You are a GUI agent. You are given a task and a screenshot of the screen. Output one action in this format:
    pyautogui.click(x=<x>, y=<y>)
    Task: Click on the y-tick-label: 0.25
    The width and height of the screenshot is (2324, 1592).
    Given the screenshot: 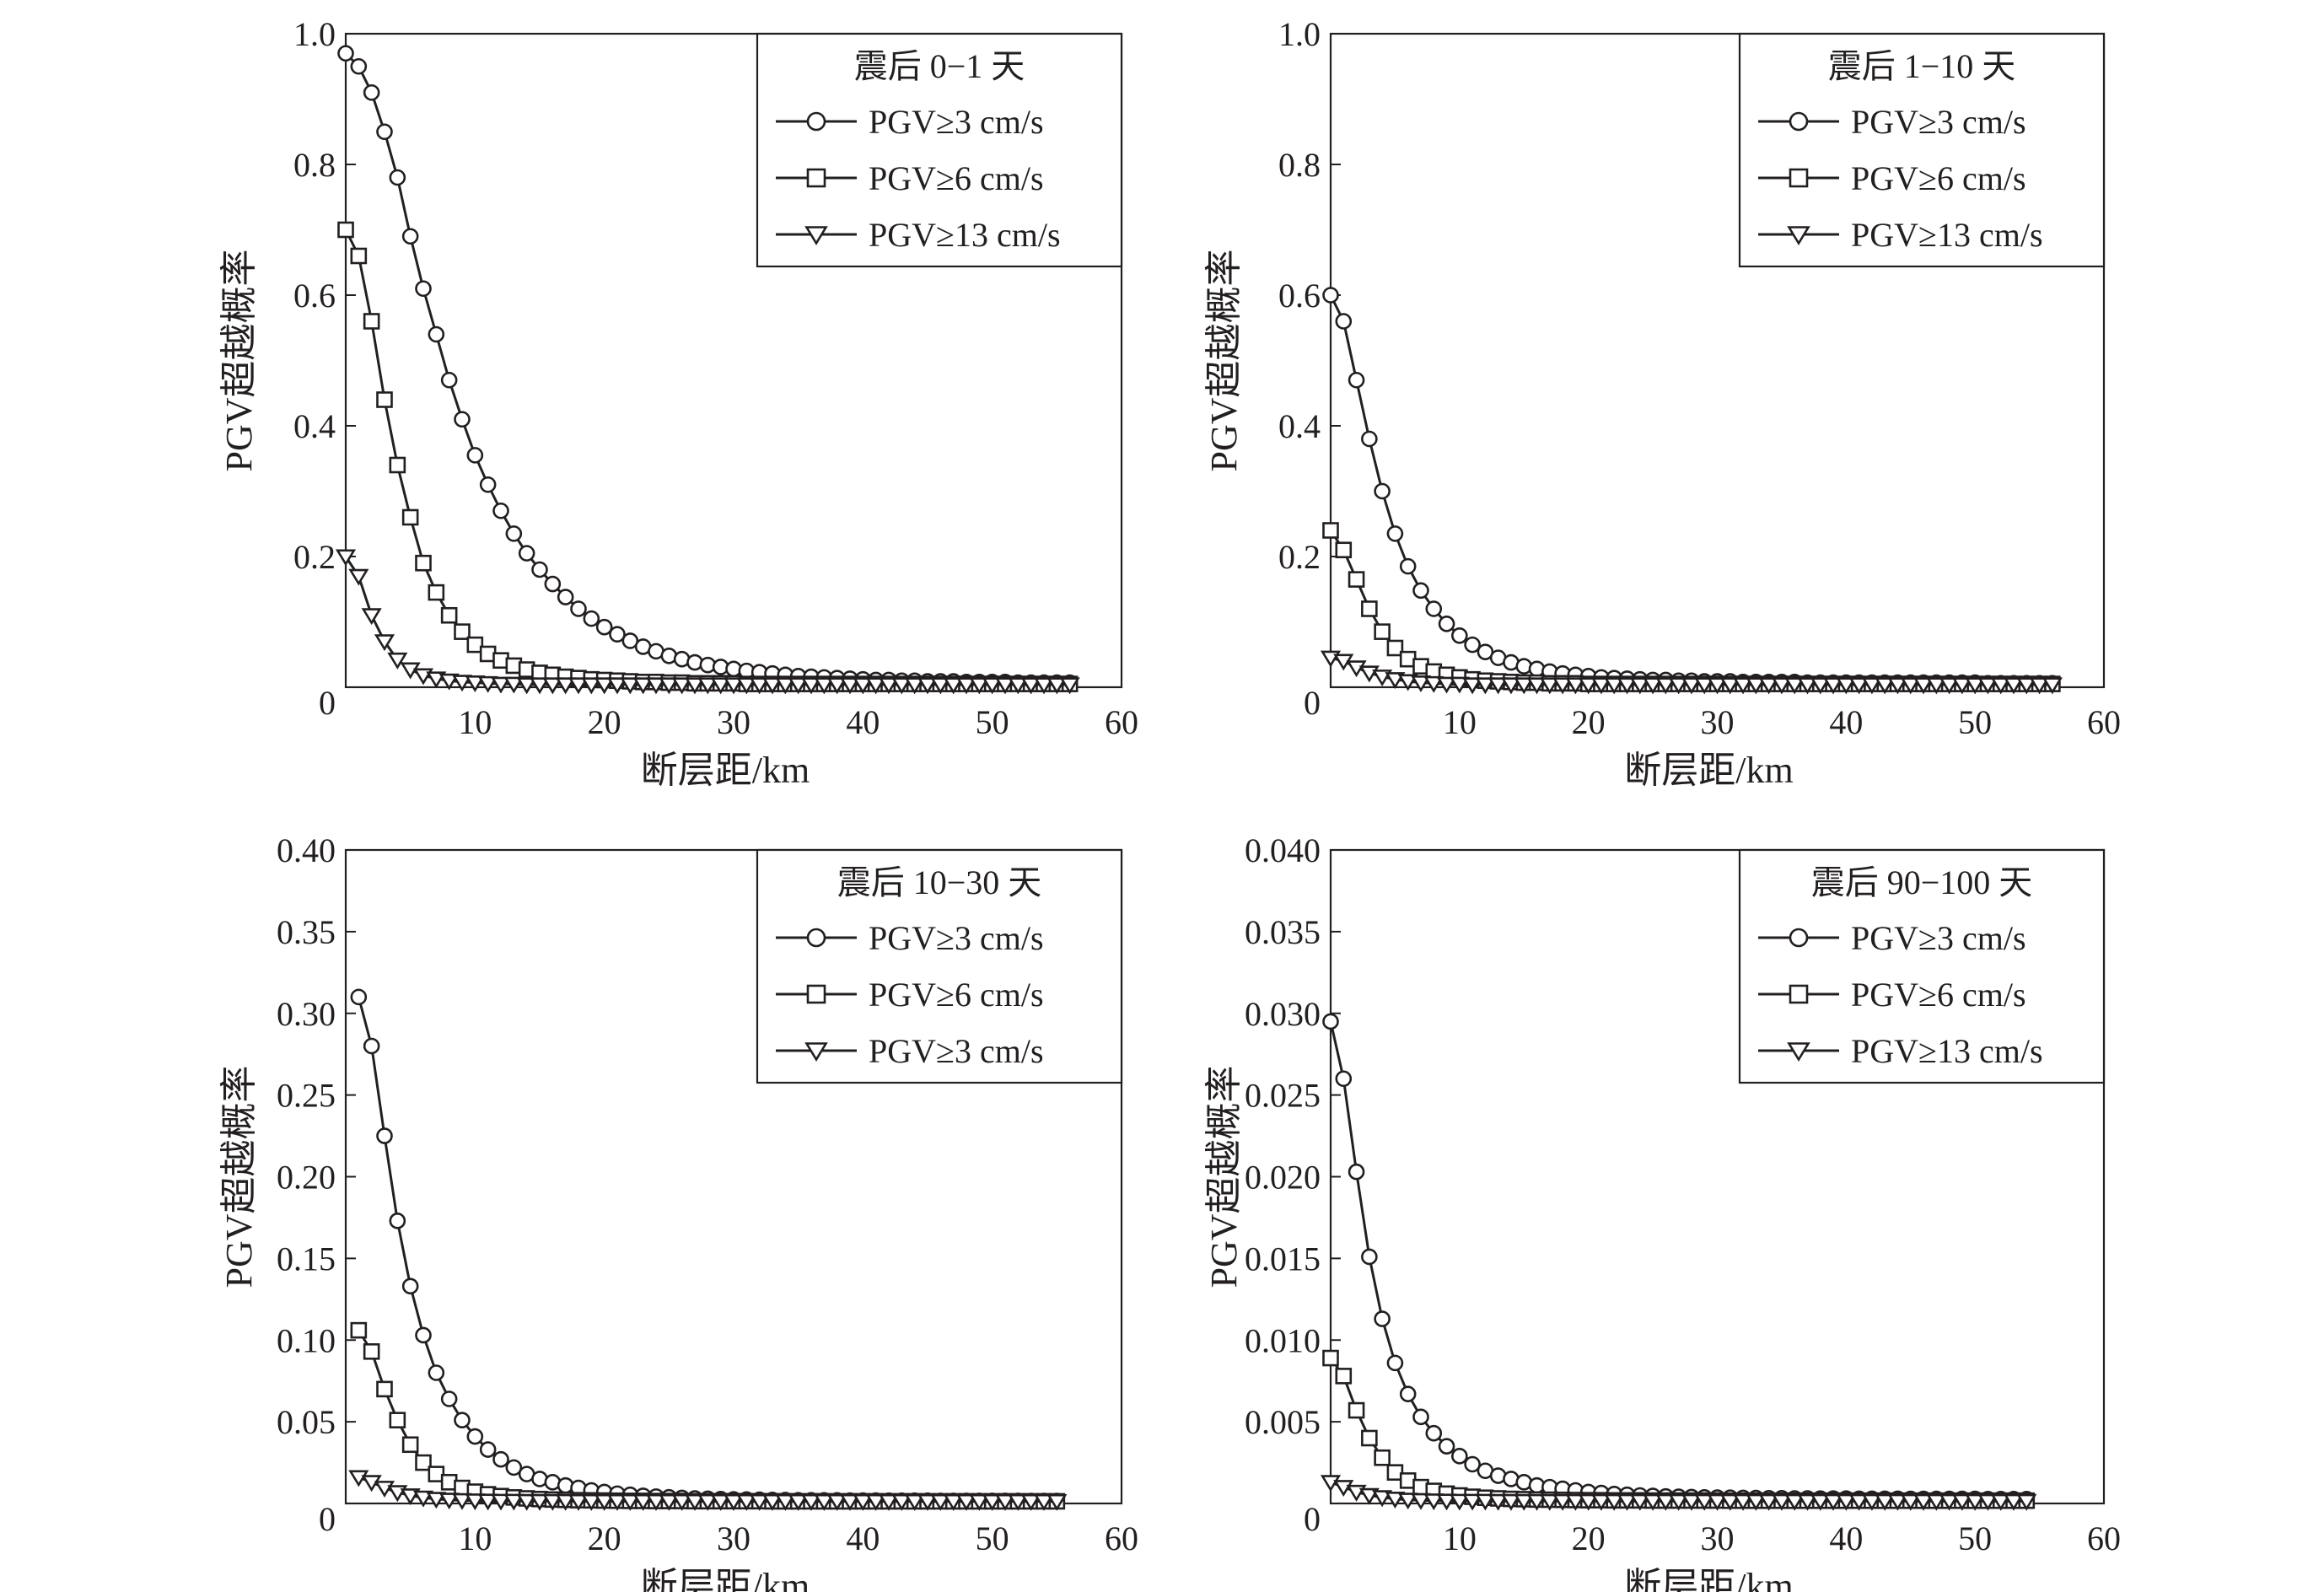 What is the action you would take?
    pyautogui.click(x=306, y=1096)
    